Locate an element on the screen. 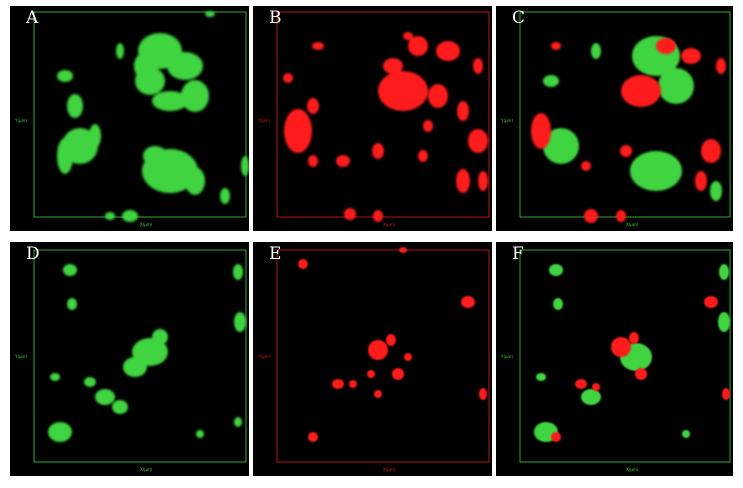 This screenshot has height=488, width=743. panel-letter: A is located at coordinates (32, 18).